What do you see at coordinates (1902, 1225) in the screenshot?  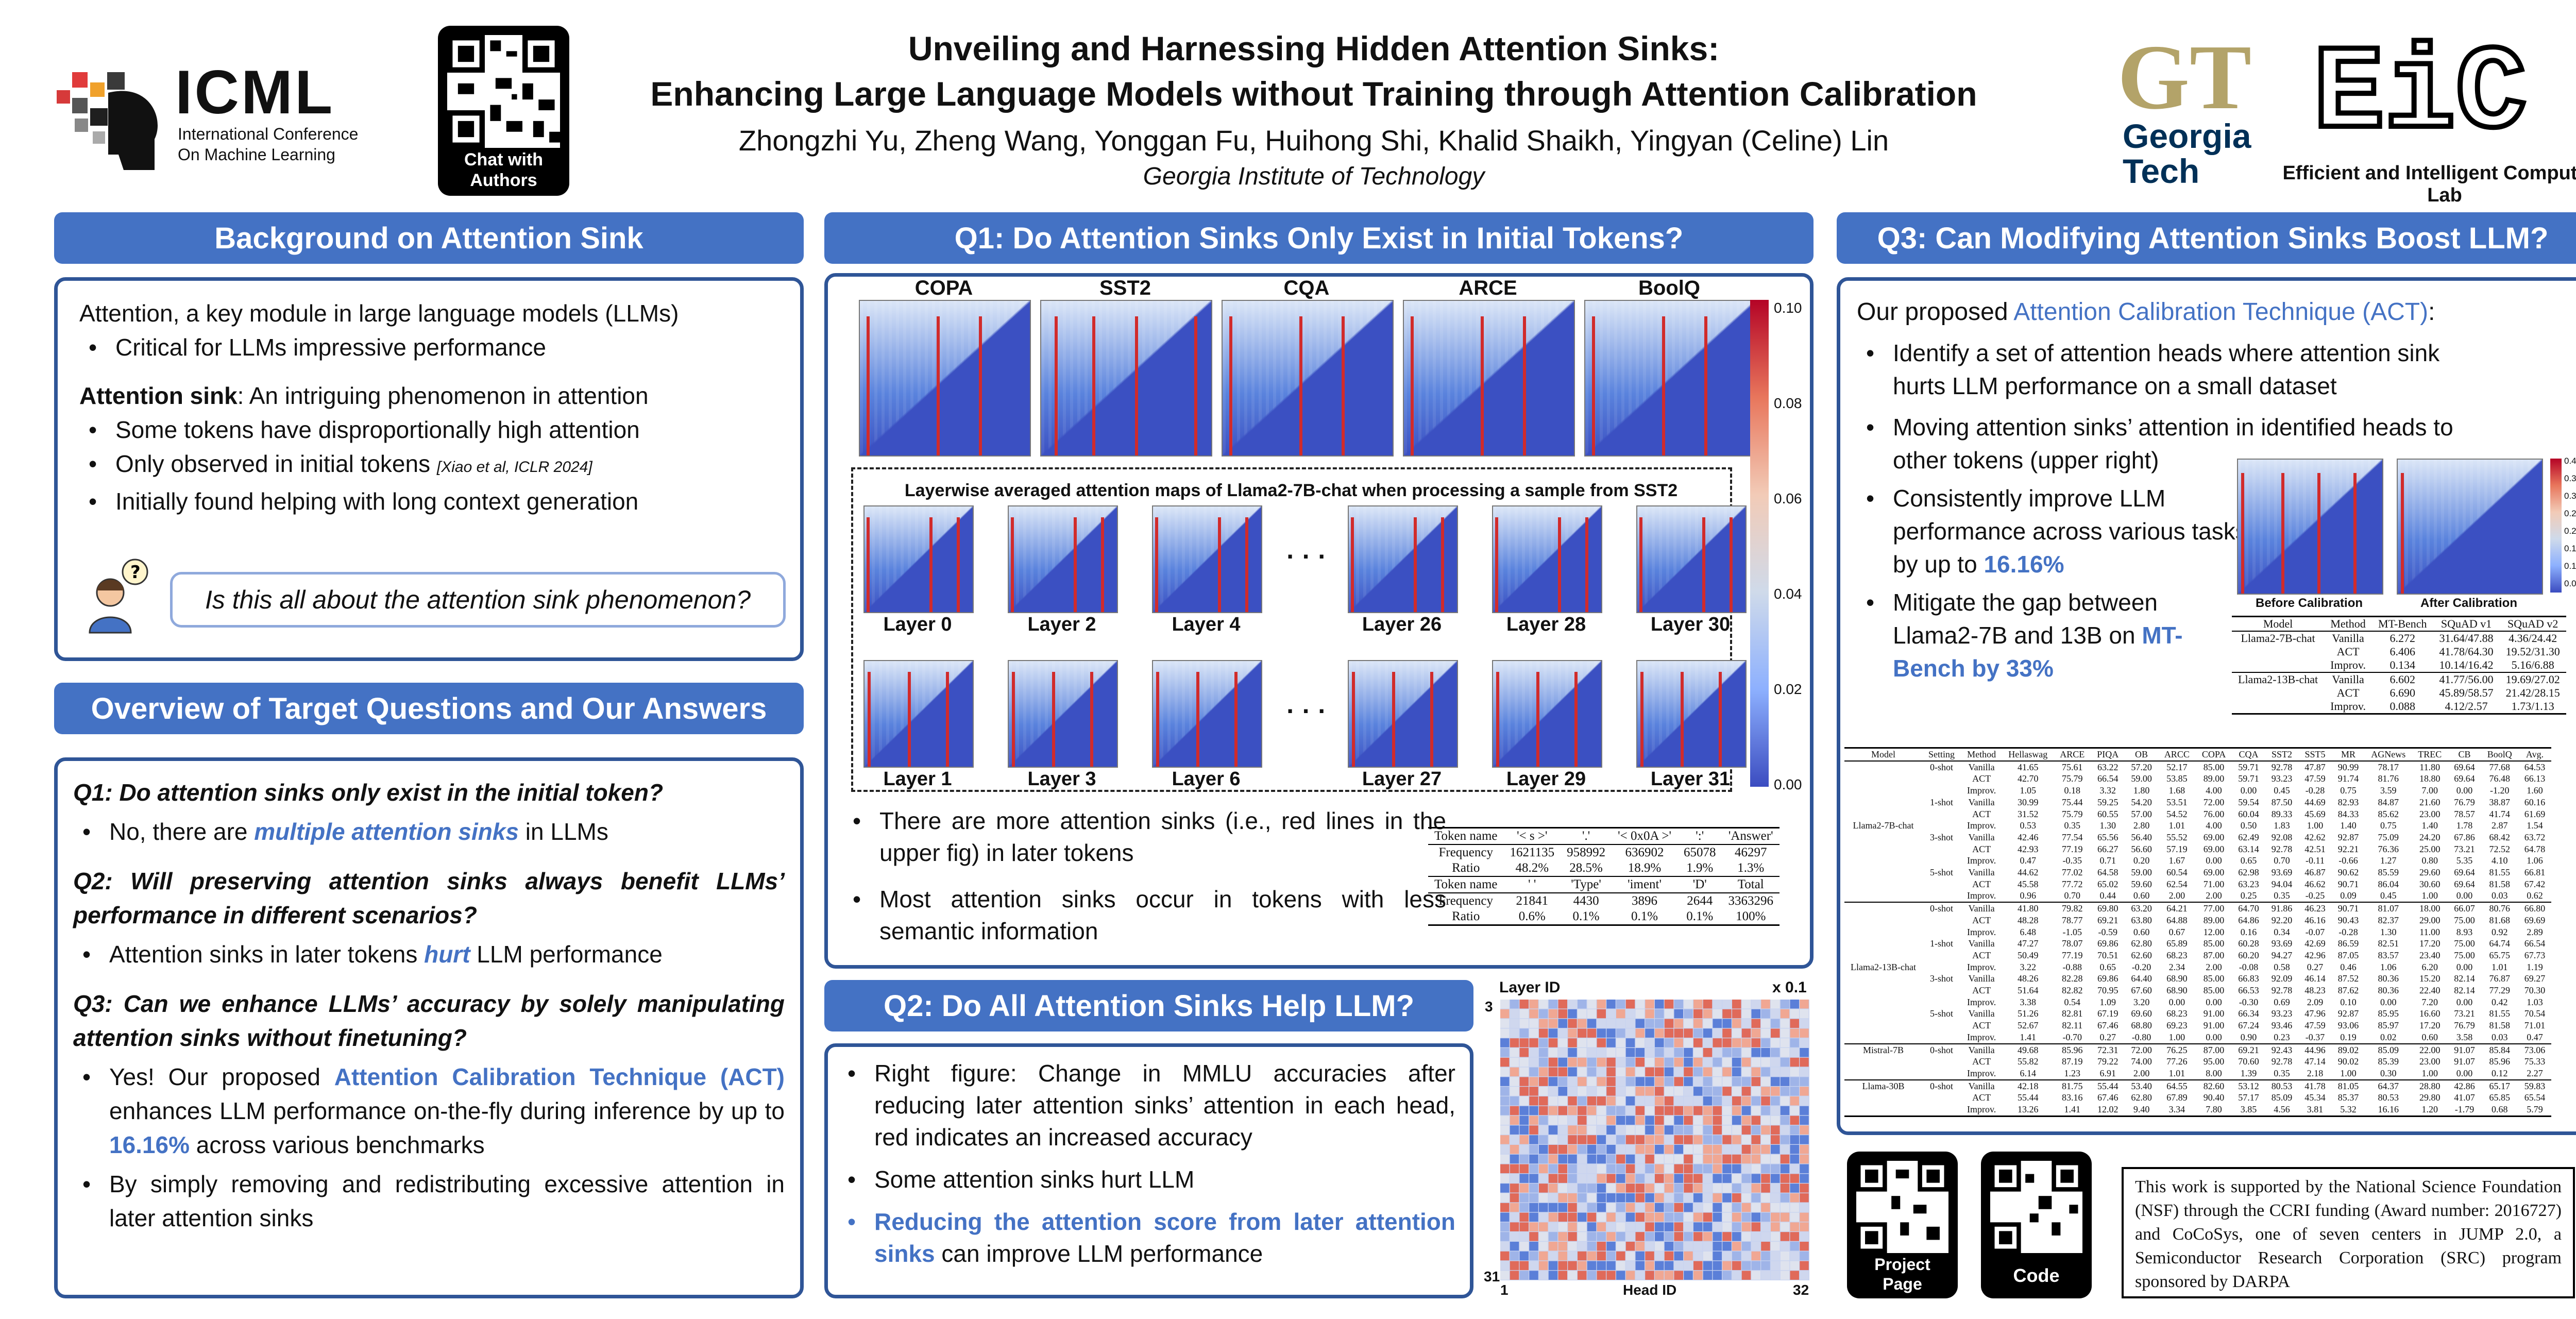 I see `project-page-qr: Project Page` at bounding box center [1902, 1225].